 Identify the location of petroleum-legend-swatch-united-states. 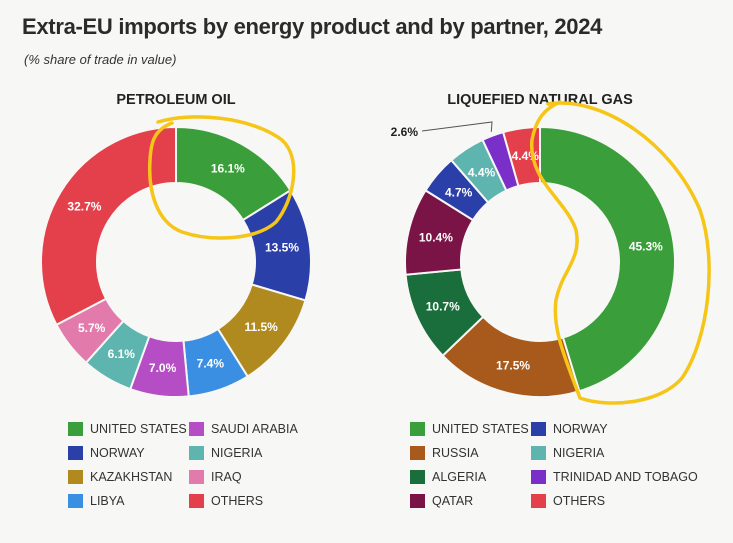
(75, 429).